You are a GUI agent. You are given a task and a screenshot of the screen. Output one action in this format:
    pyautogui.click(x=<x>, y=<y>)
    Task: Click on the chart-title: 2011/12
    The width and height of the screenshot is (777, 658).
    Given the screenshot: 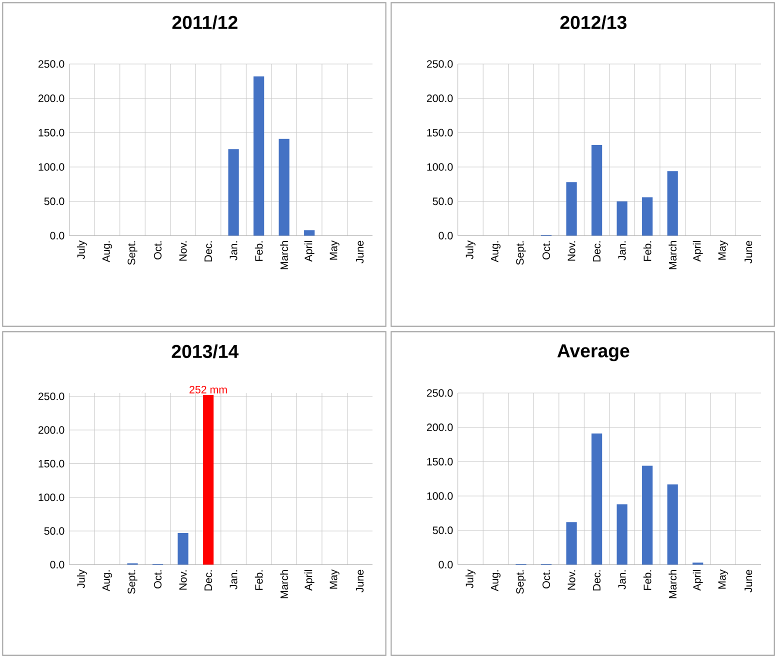 What is the action you would take?
    pyautogui.click(x=205, y=22)
    